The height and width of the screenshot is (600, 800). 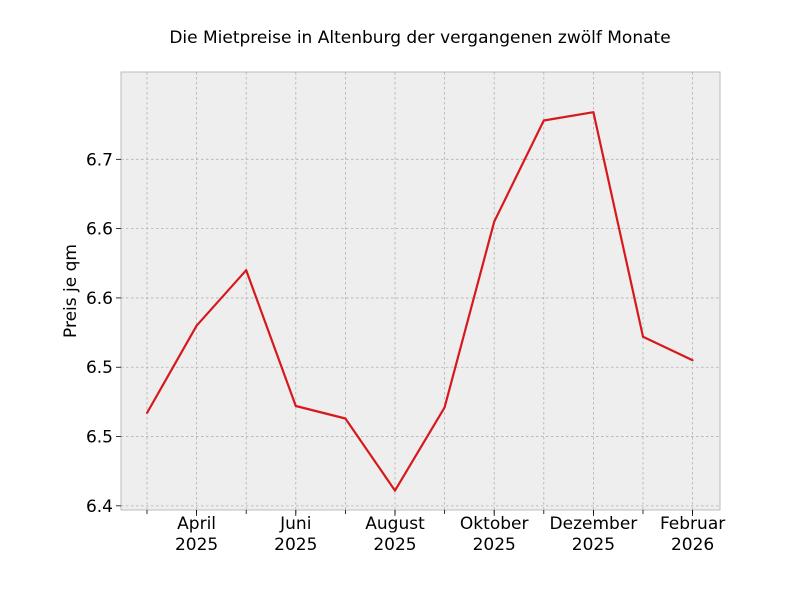 What do you see at coordinates (99, 507) in the screenshot?
I see `y-tick-label: 6.4` at bounding box center [99, 507].